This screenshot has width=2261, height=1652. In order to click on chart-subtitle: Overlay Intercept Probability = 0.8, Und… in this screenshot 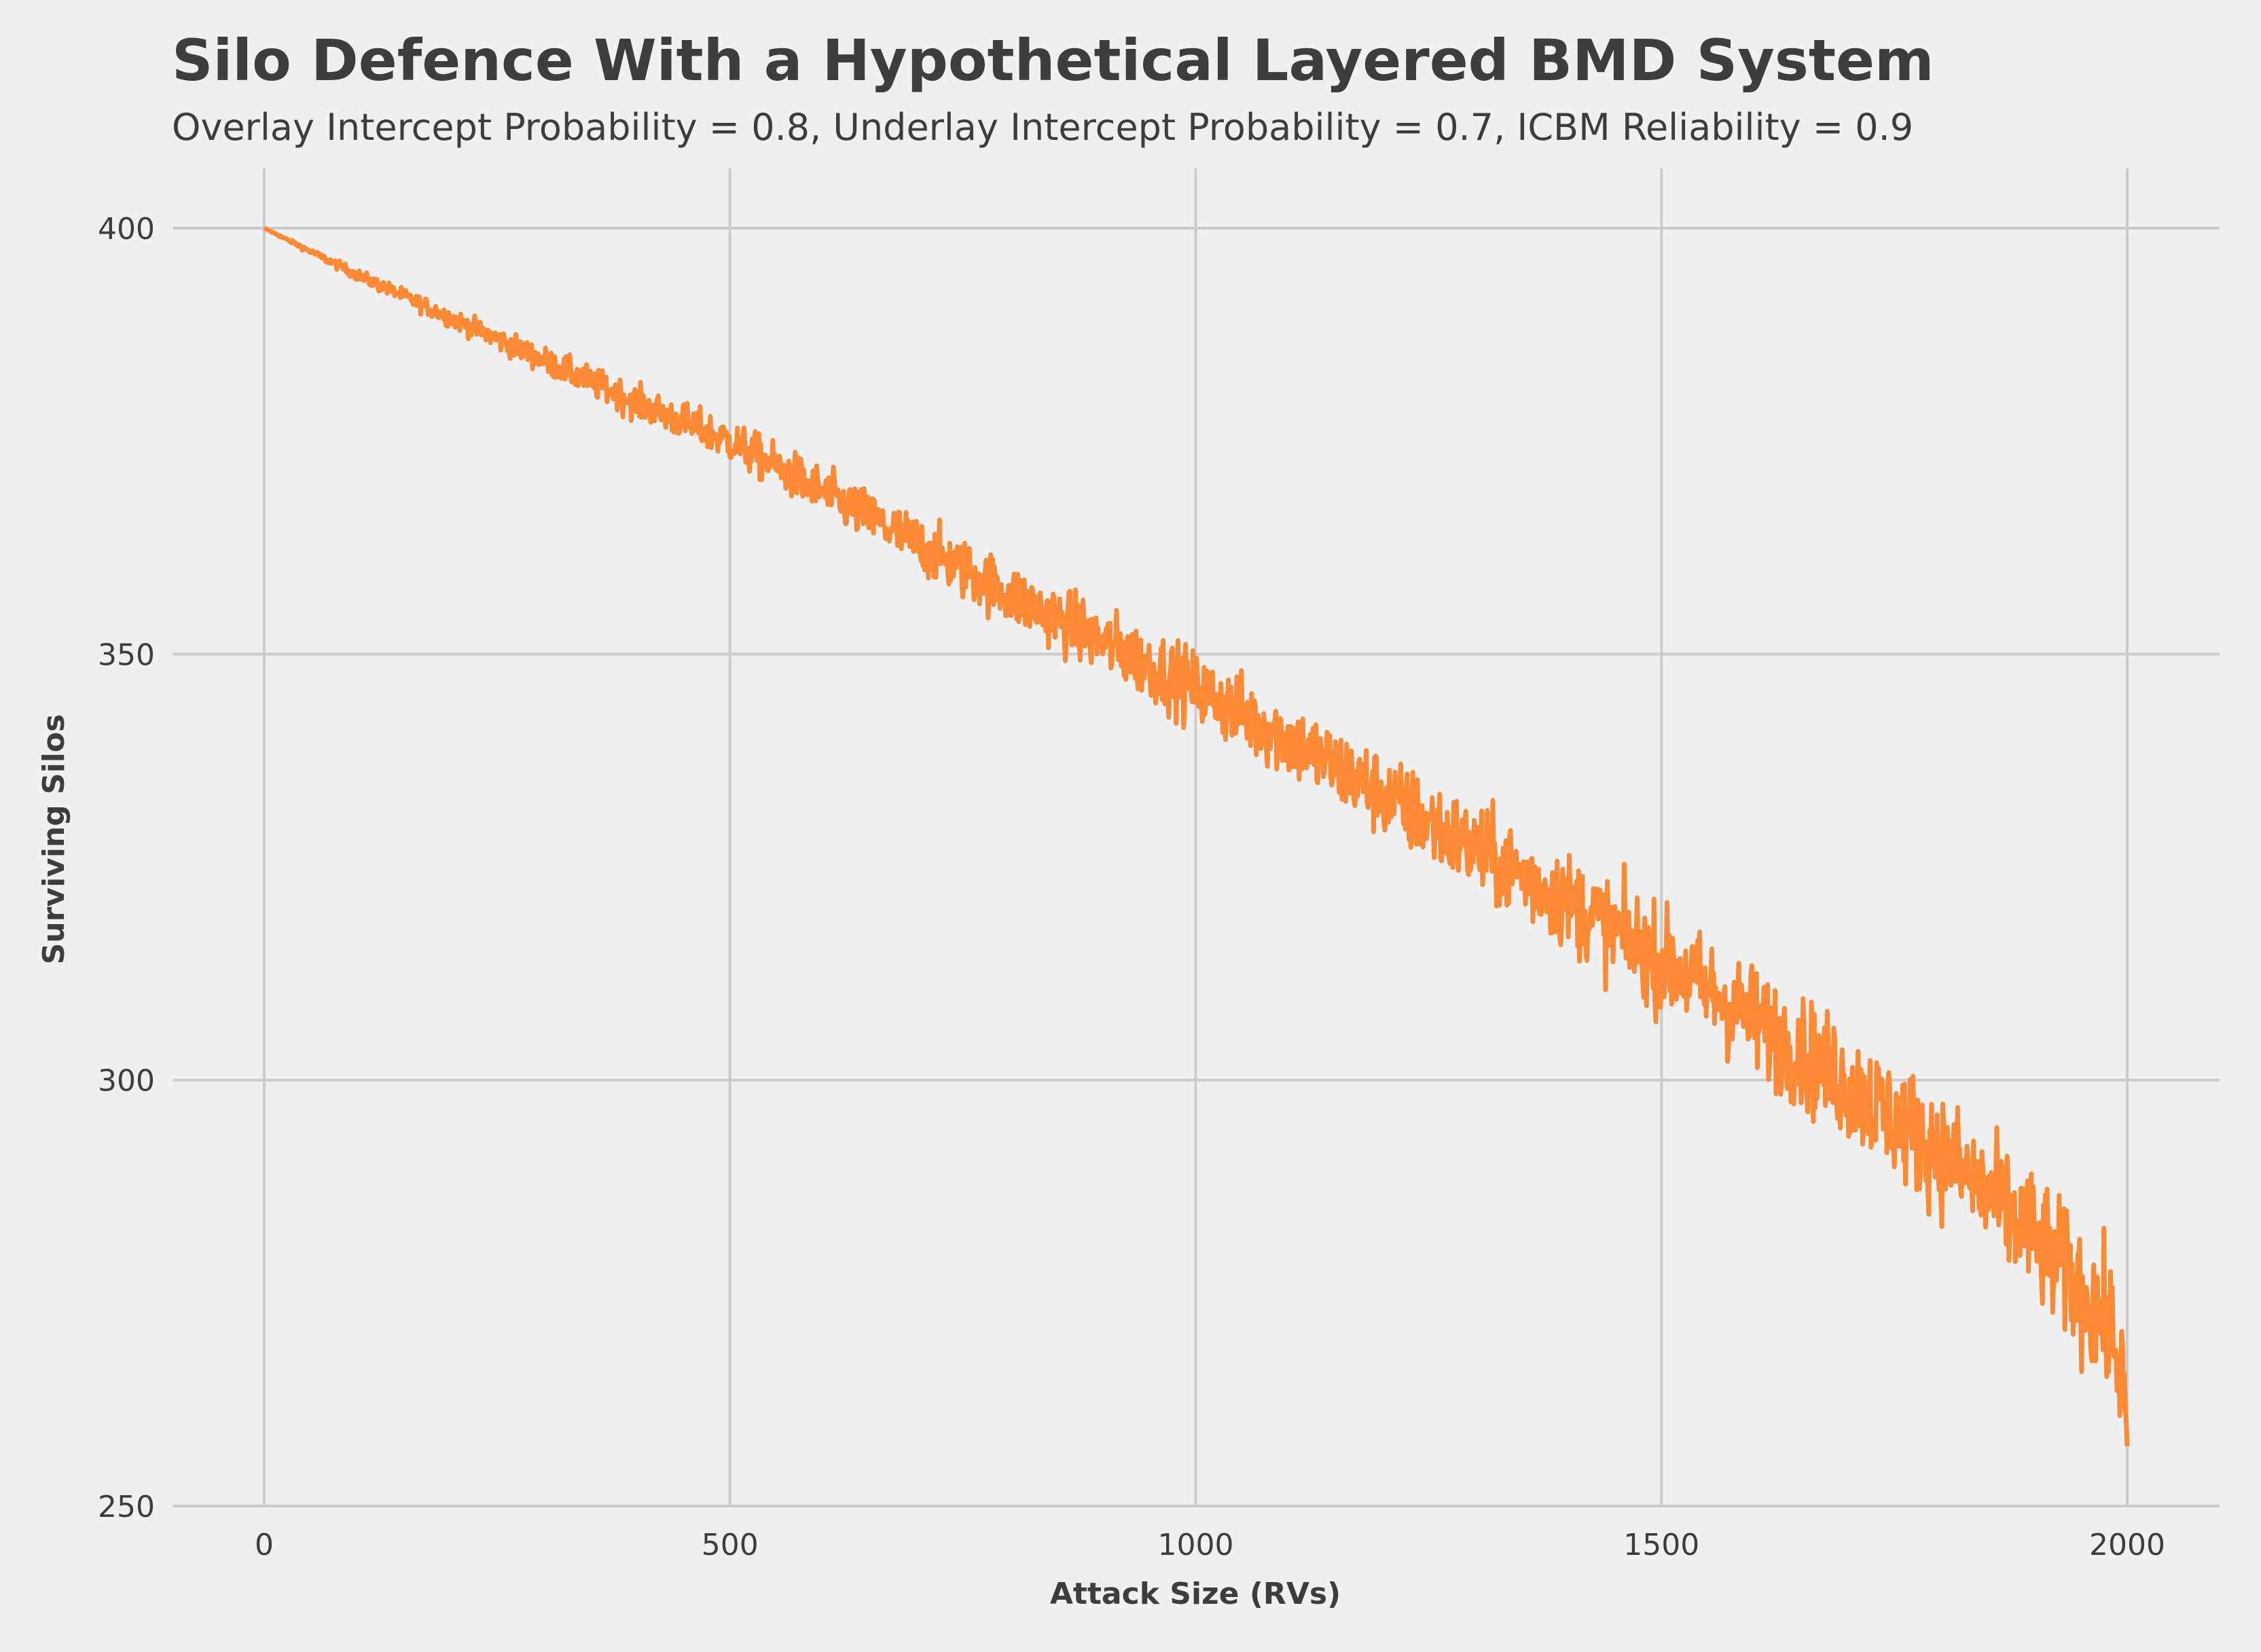, I will do `click(1043, 128)`.